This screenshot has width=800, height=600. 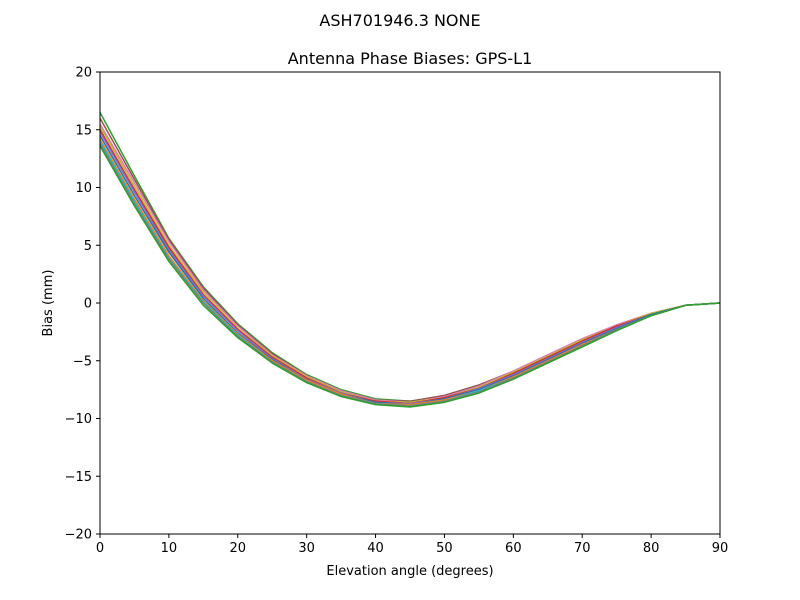 I want to click on x-tick-label: 90, so click(x=720, y=548).